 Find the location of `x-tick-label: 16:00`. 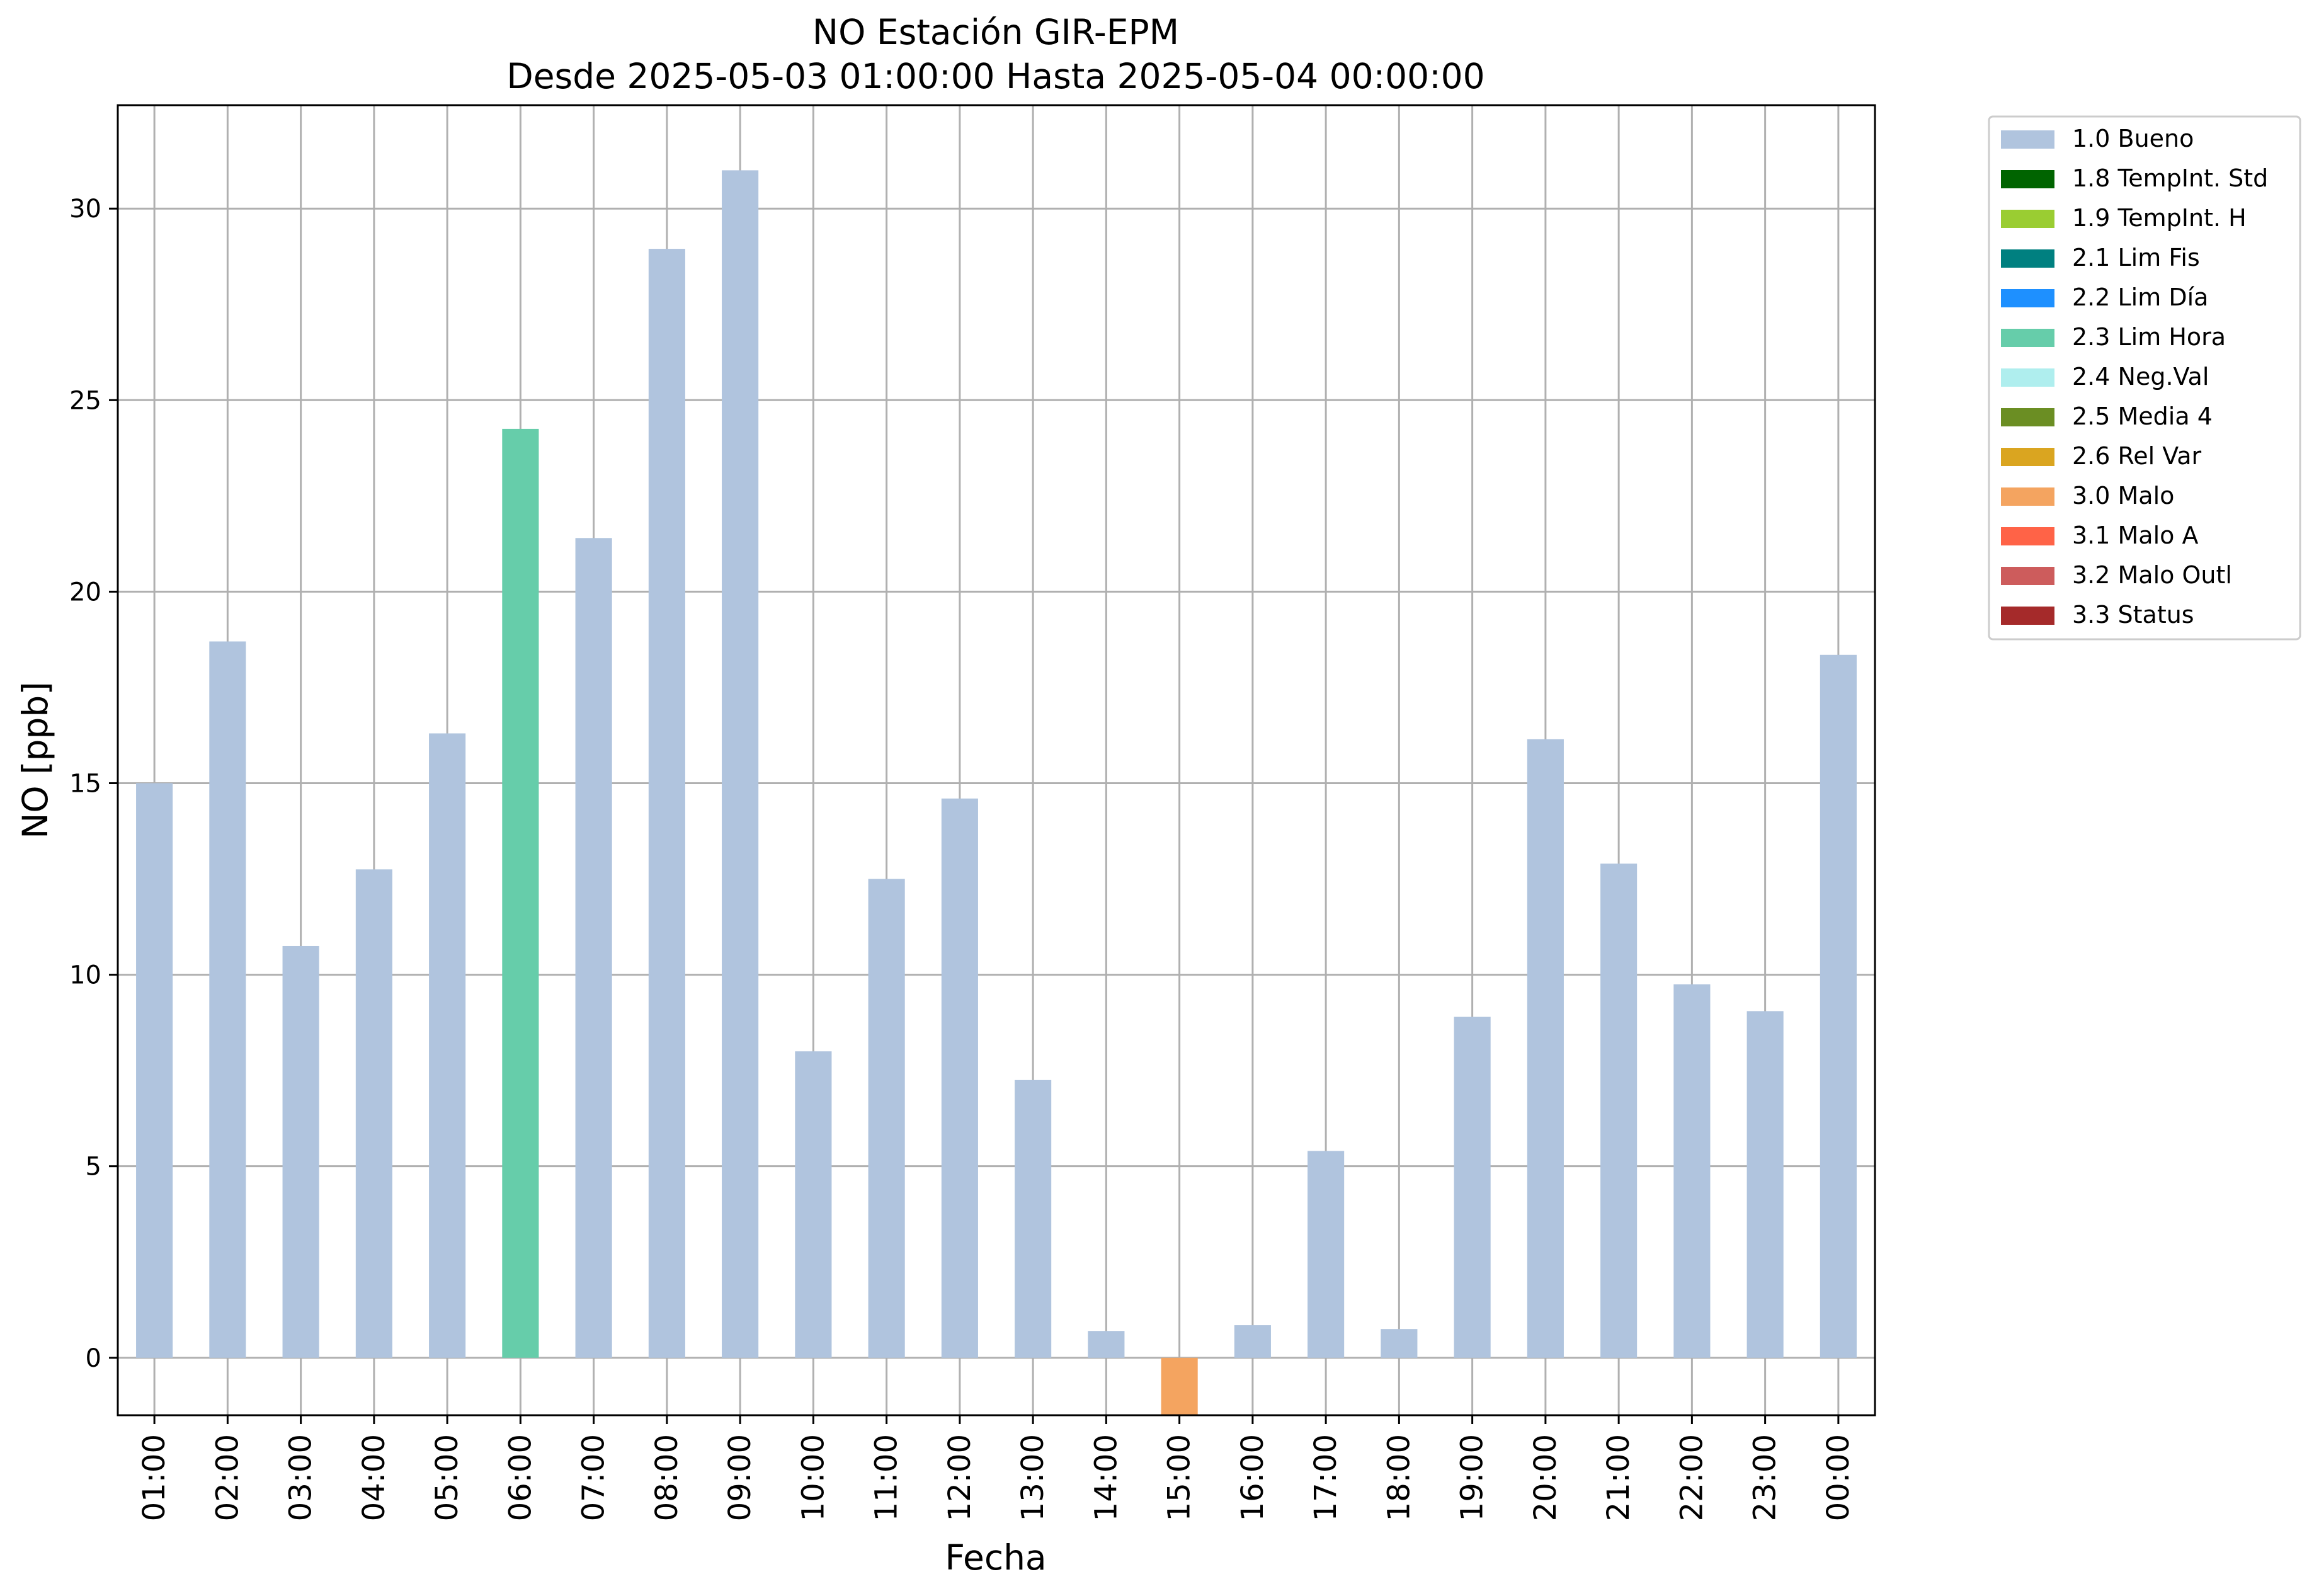

x-tick-label: 16:00 is located at coordinates (1252, 1477).